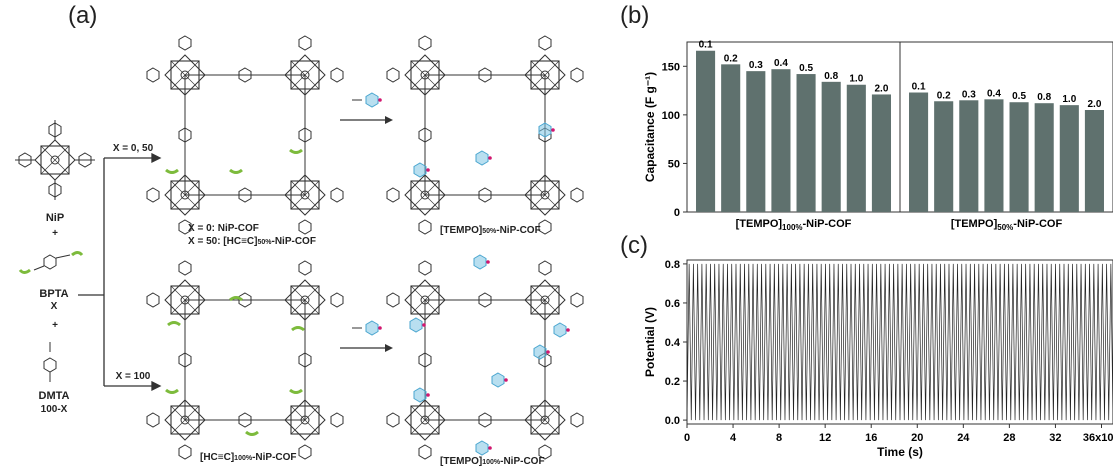 This screenshot has height=467, width=1113. What do you see at coordinates (248, 457) in the screenshot?
I see `cof-bottom-caption: [HC≡C]100%-NiP-COF` at bounding box center [248, 457].